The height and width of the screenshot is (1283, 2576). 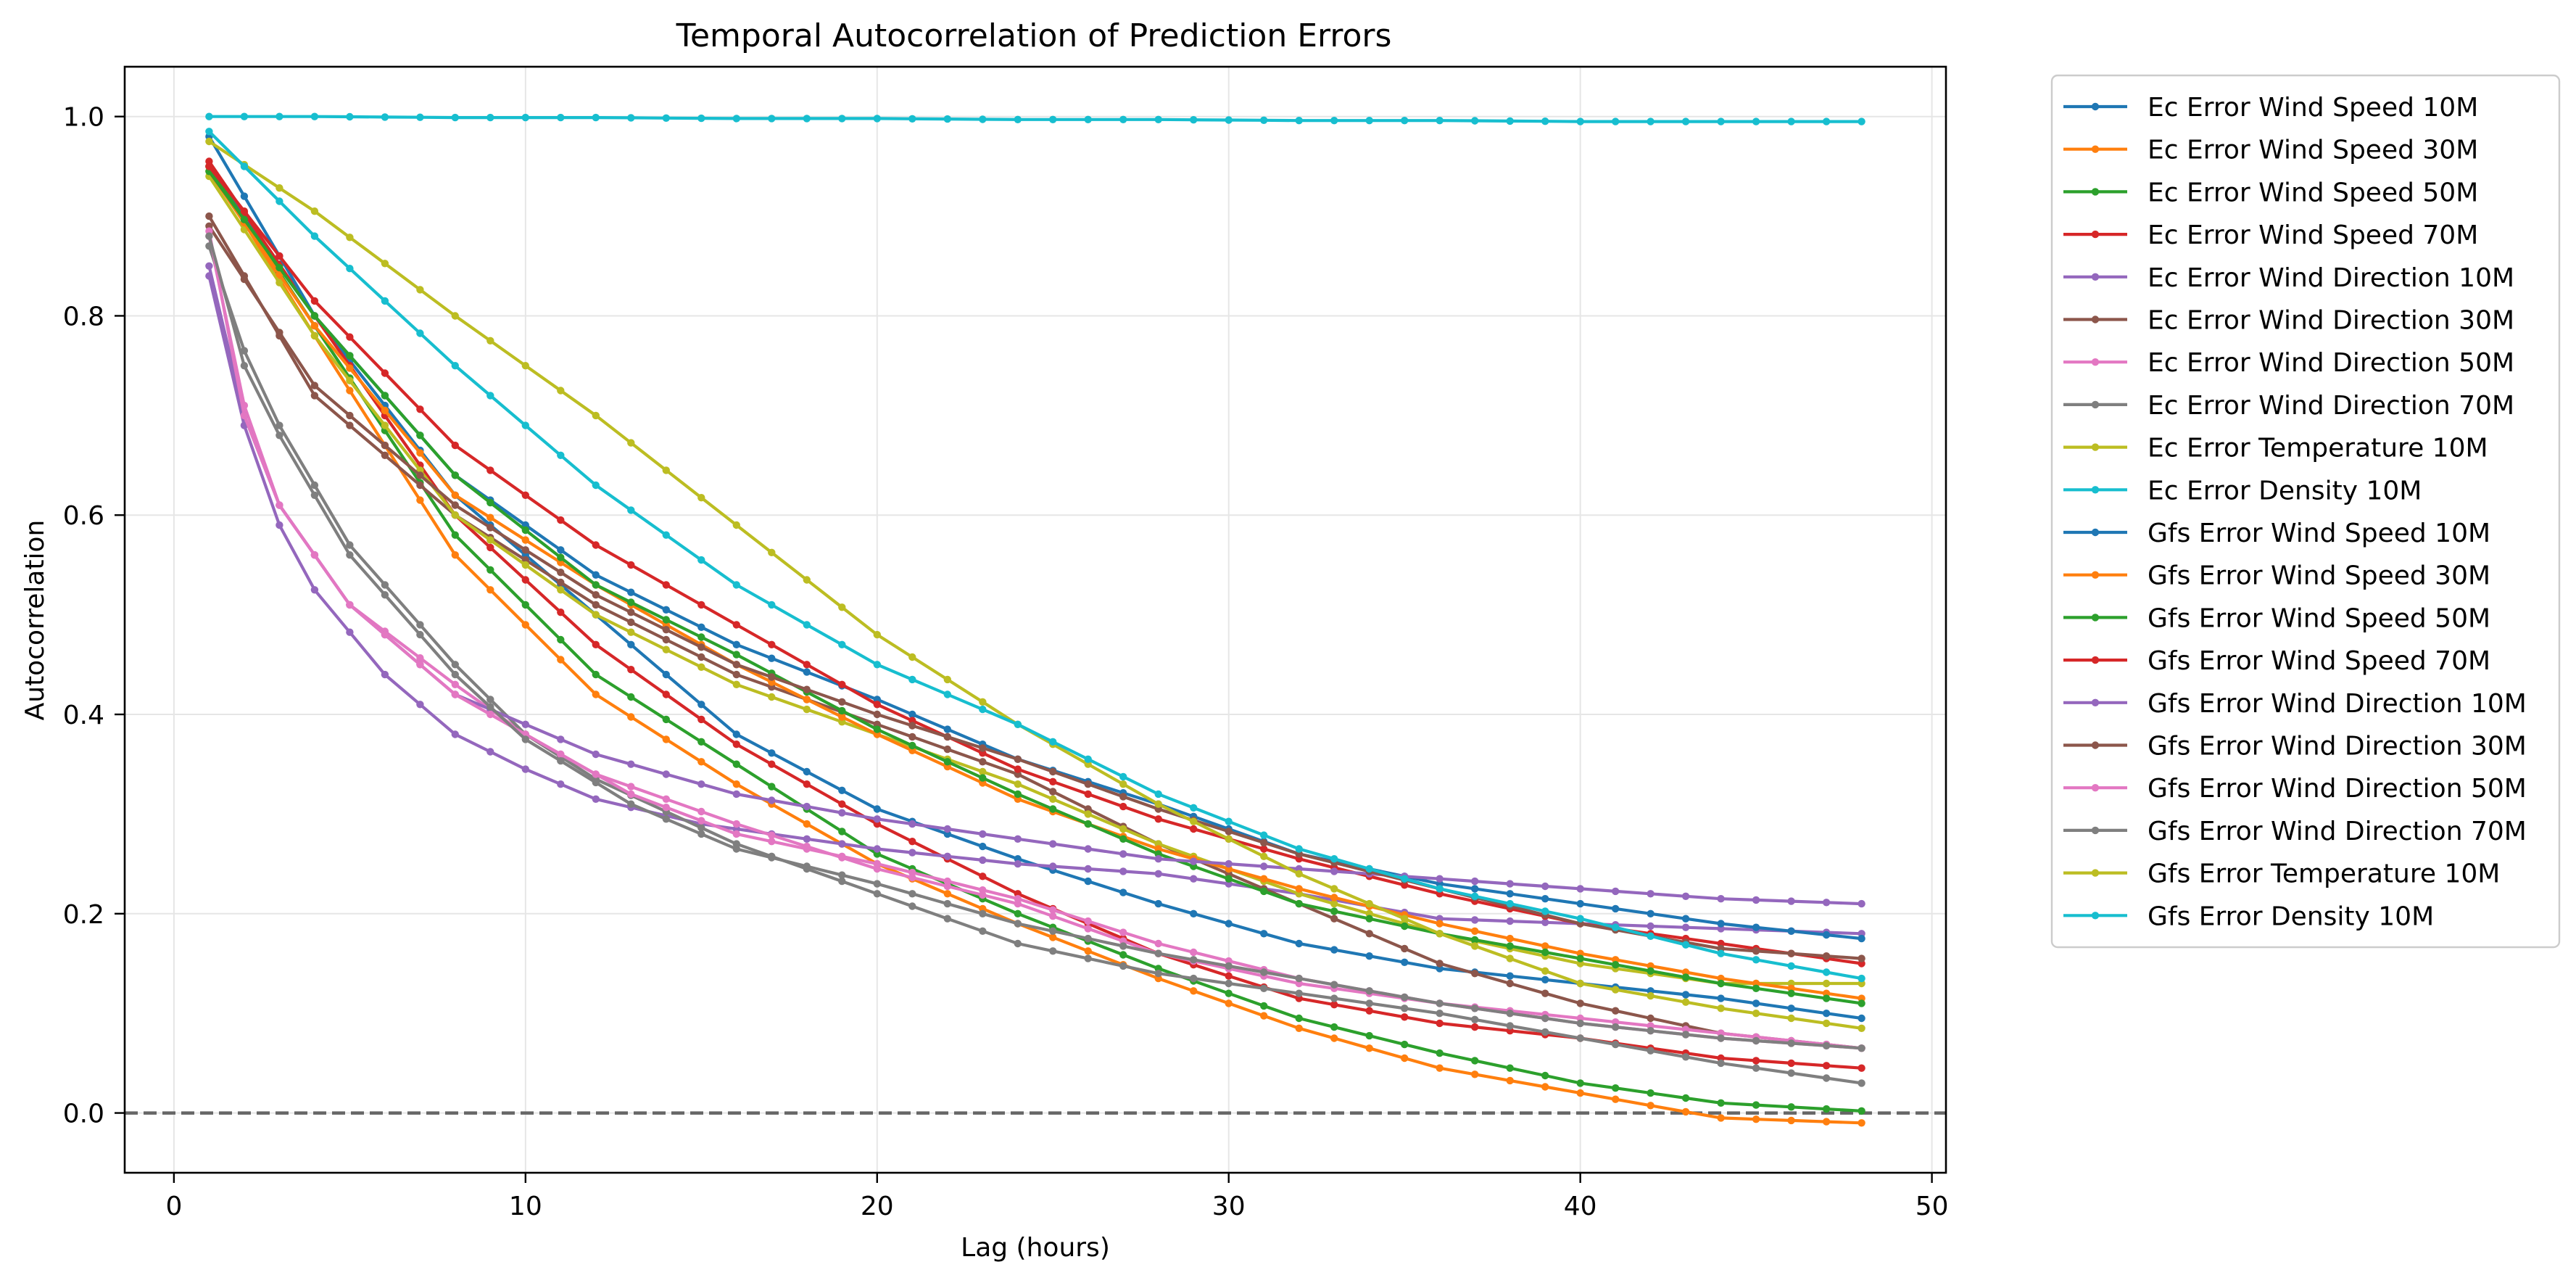 What do you see at coordinates (2277, 576) in the screenshot?
I see `legend-entry: Gfs Error Wind Speed 30M` at bounding box center [2277, 576].